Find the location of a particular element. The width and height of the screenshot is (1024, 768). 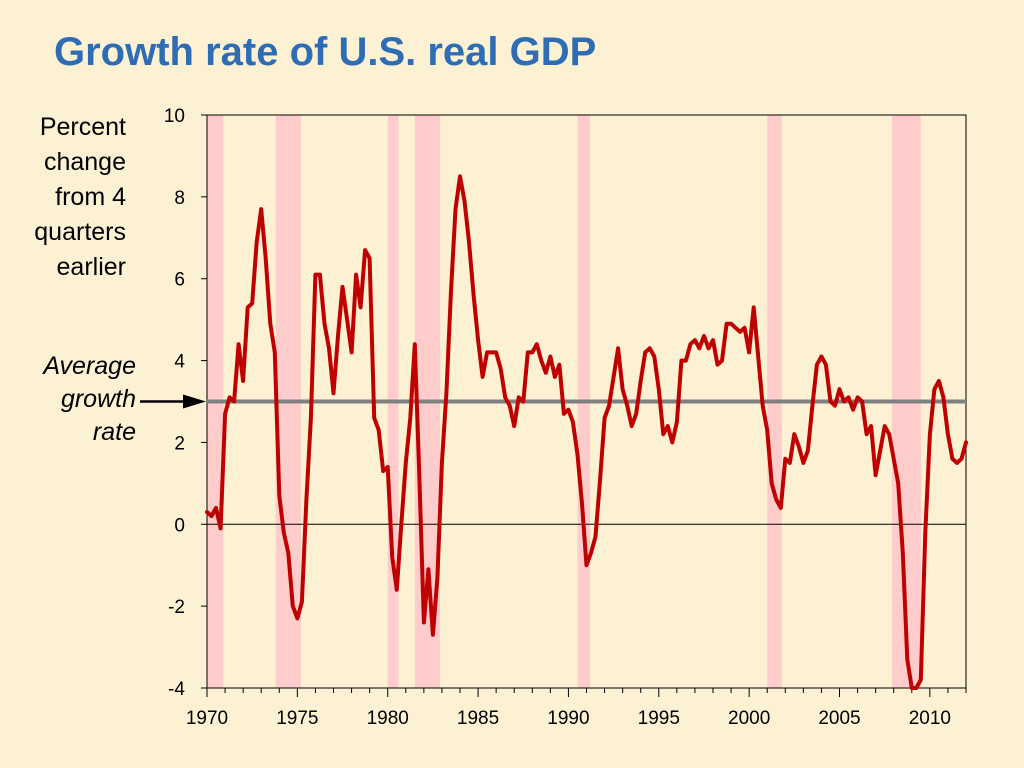

y-tick-label: 8 is located at coordinates (179, 198).